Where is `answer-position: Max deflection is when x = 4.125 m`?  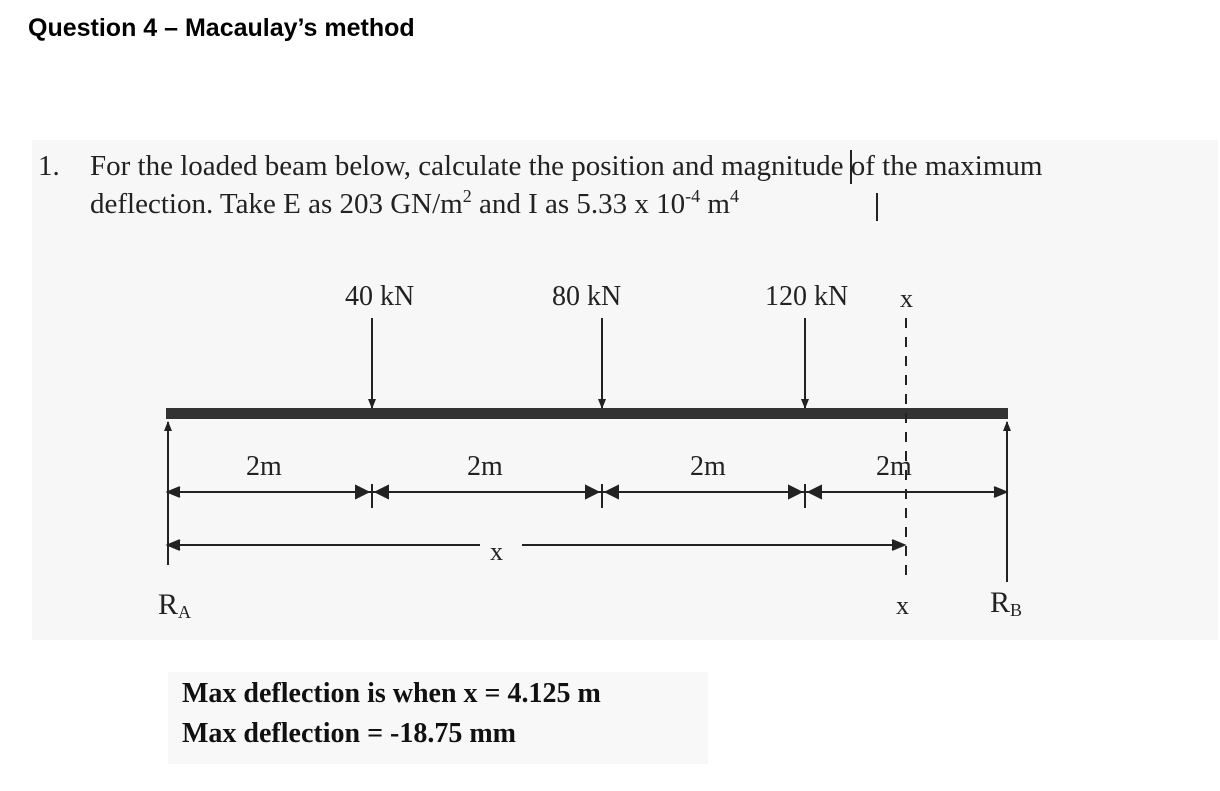
answer-position: Max deflection is when x = 4.125 m is located at coordinates (391, 693).